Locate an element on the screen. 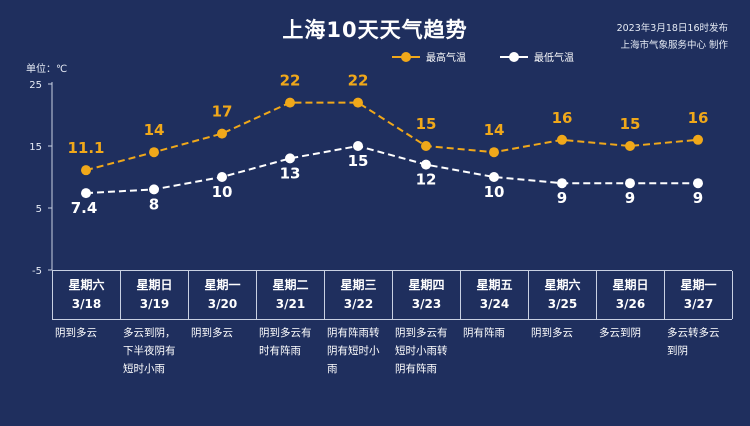  low-value-label: 15 is located at coordinates (358, 161).